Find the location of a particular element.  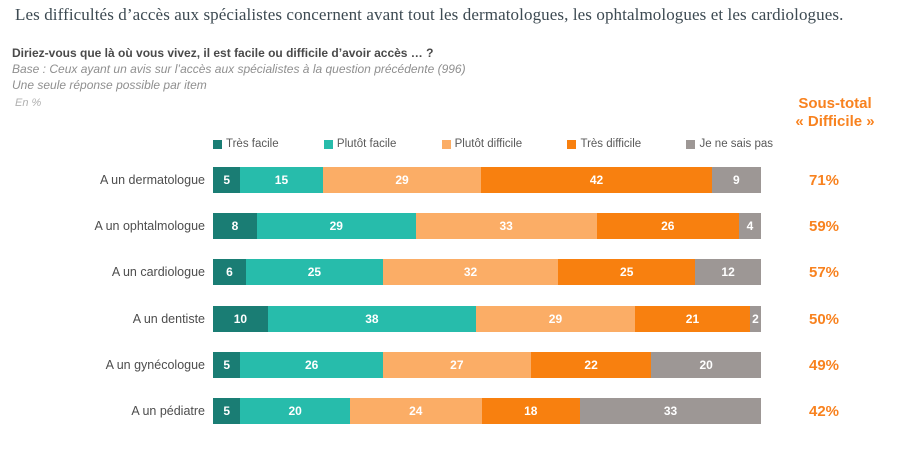

category-label: A un cardiologue is located at coordinates (158, 272).